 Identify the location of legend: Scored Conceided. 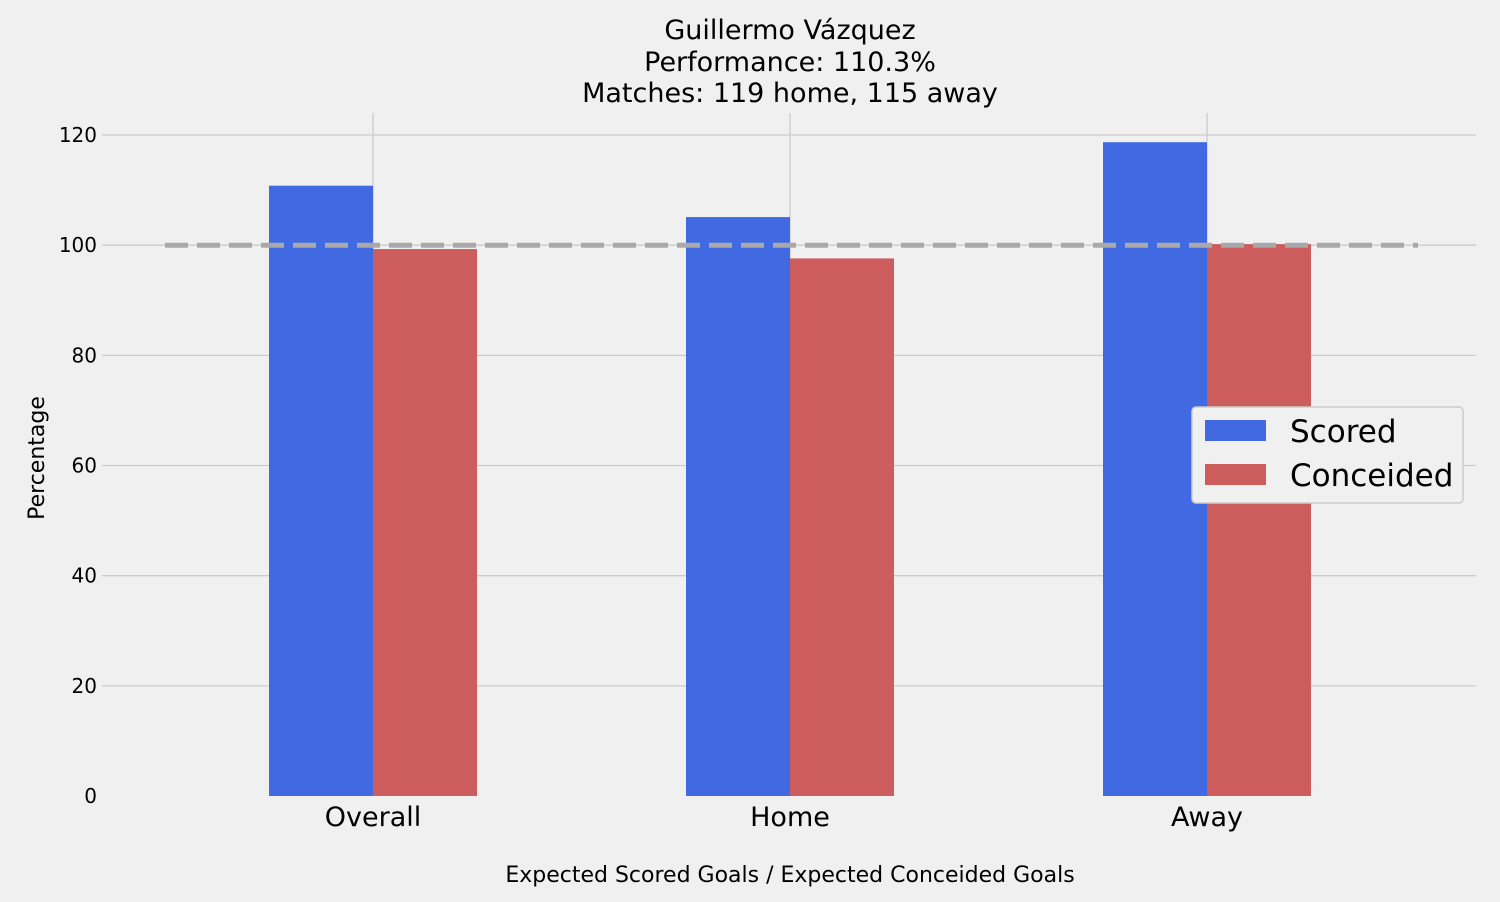
(1327, 455).